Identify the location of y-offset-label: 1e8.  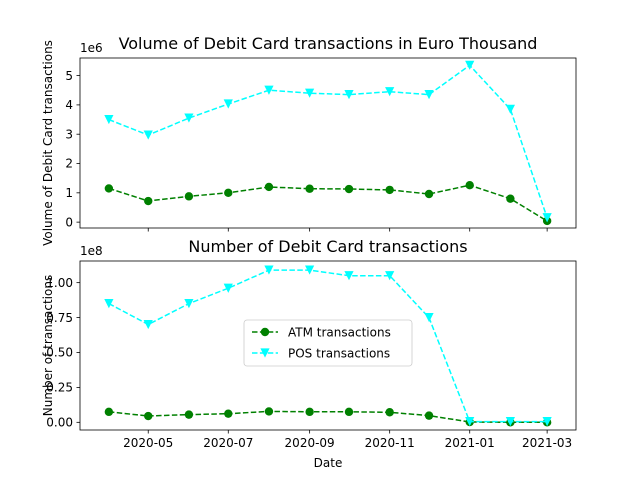
(91, 251).